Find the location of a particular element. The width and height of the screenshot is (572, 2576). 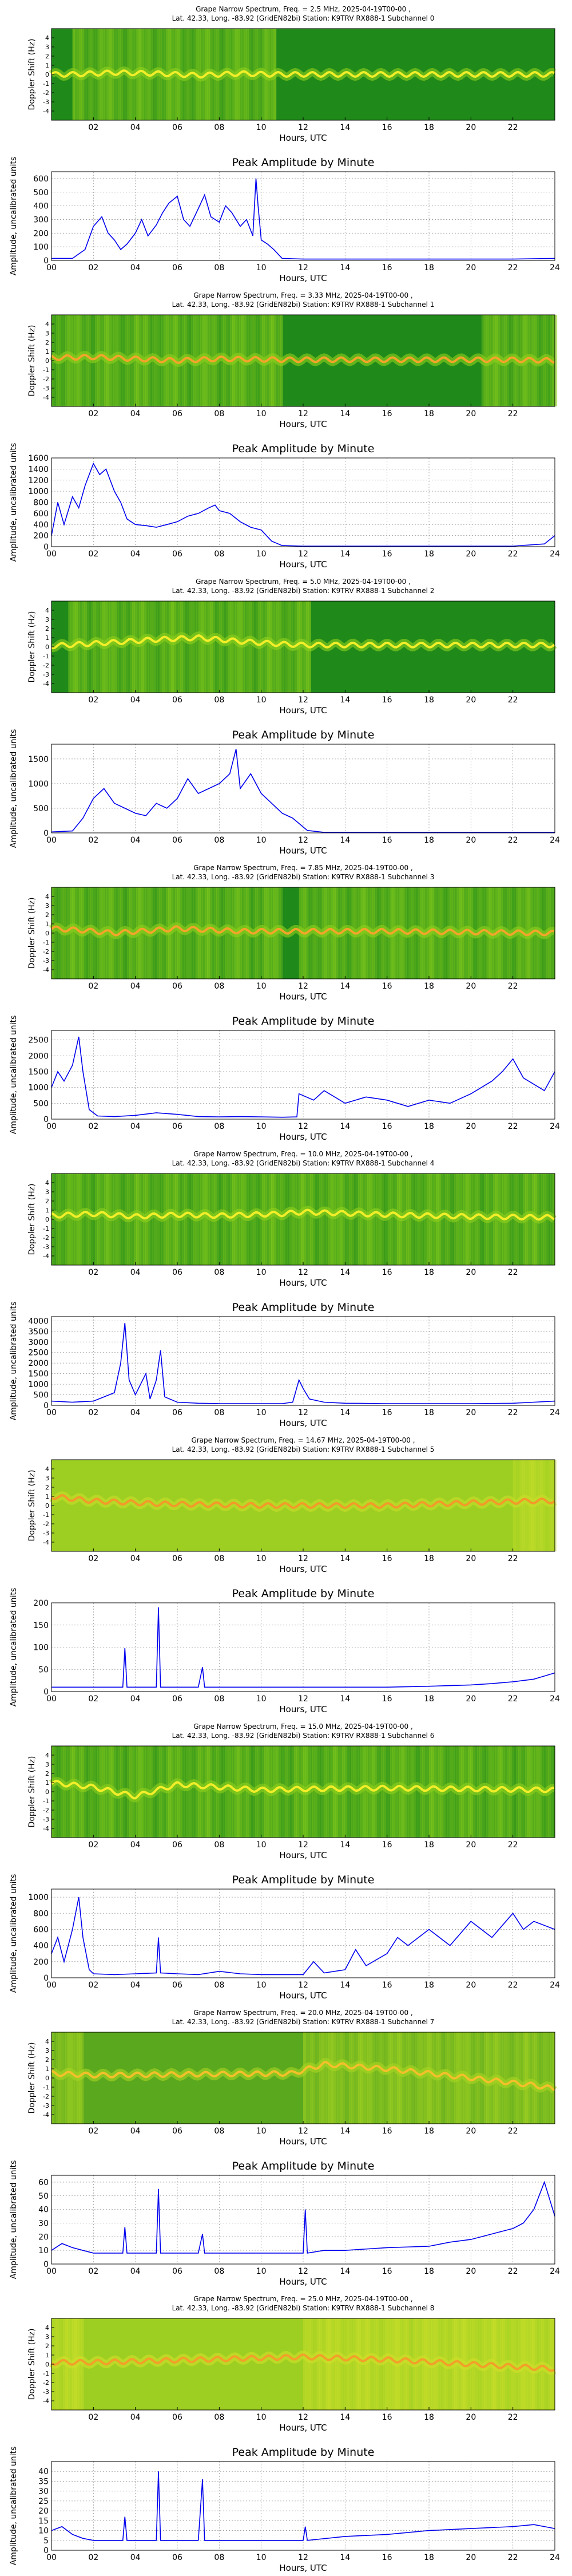

spectrogram-xtick-label: 10 is located at coordinates (261, 986).